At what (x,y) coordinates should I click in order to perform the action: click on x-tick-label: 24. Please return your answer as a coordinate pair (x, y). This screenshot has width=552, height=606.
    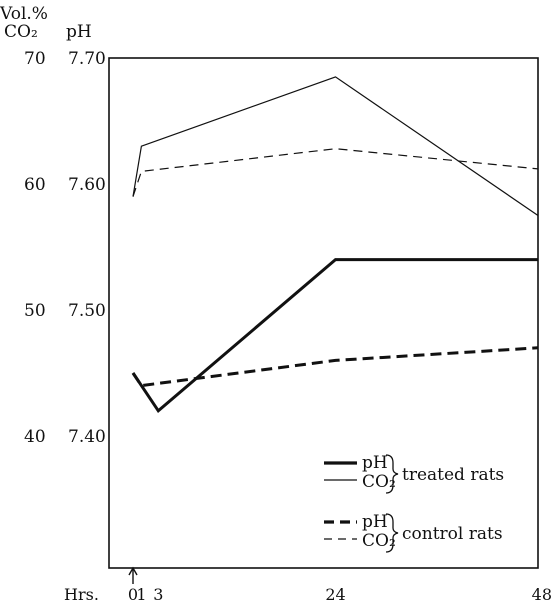
    Looking at the image, I should click on (335, 594).